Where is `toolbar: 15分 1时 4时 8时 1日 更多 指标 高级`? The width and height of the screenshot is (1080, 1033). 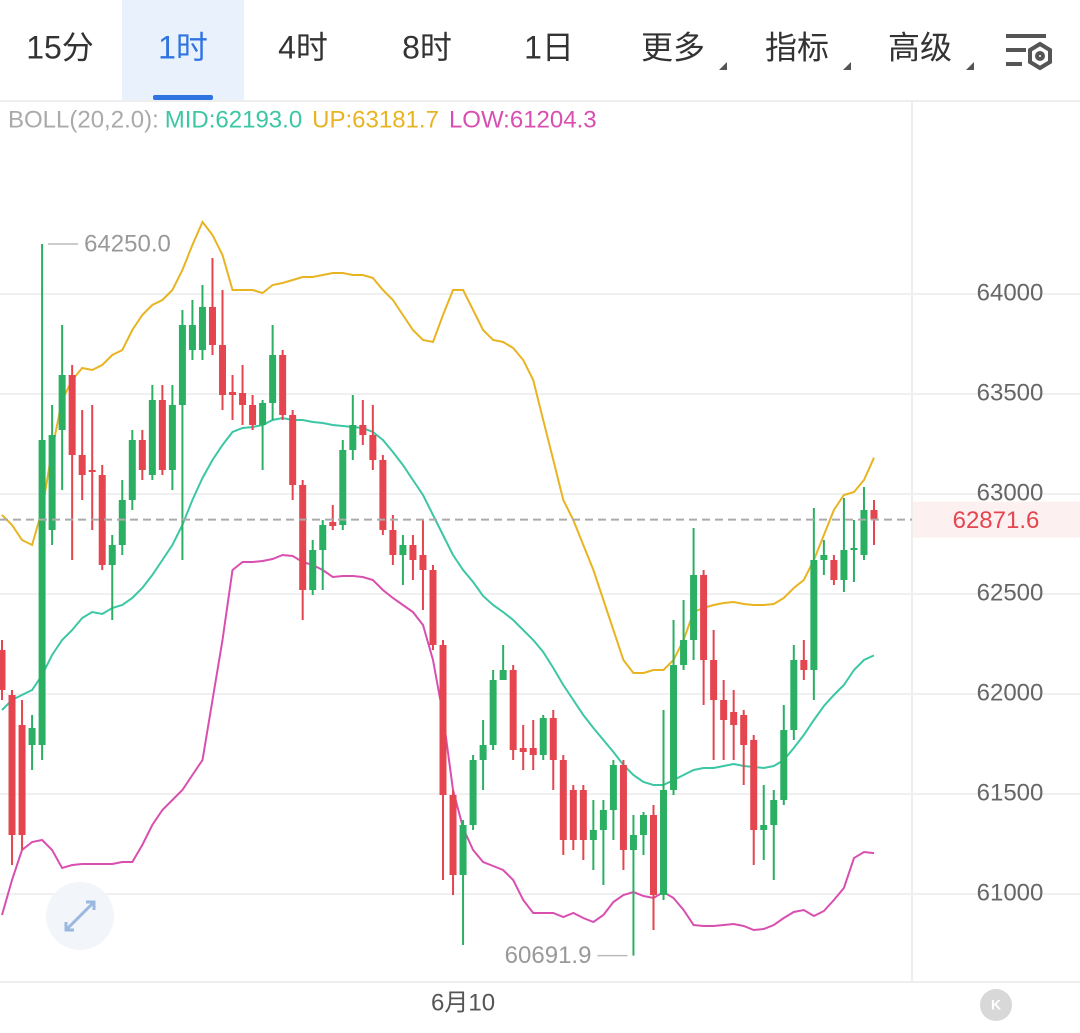 toolbar: 15分 1时 4时 8时 1日 更多 指标 高级 is located at coordinates (500, 50).